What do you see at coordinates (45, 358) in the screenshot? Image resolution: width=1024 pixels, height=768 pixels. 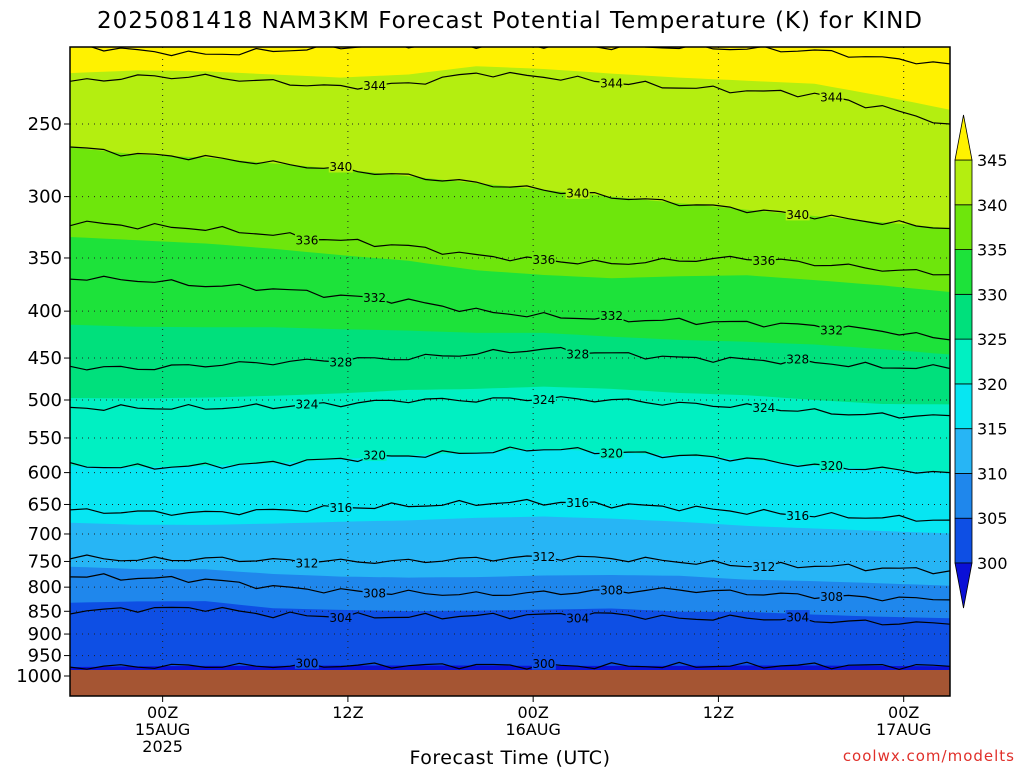 I see `y-tick-label: 450` at bounding box center [45, 358].